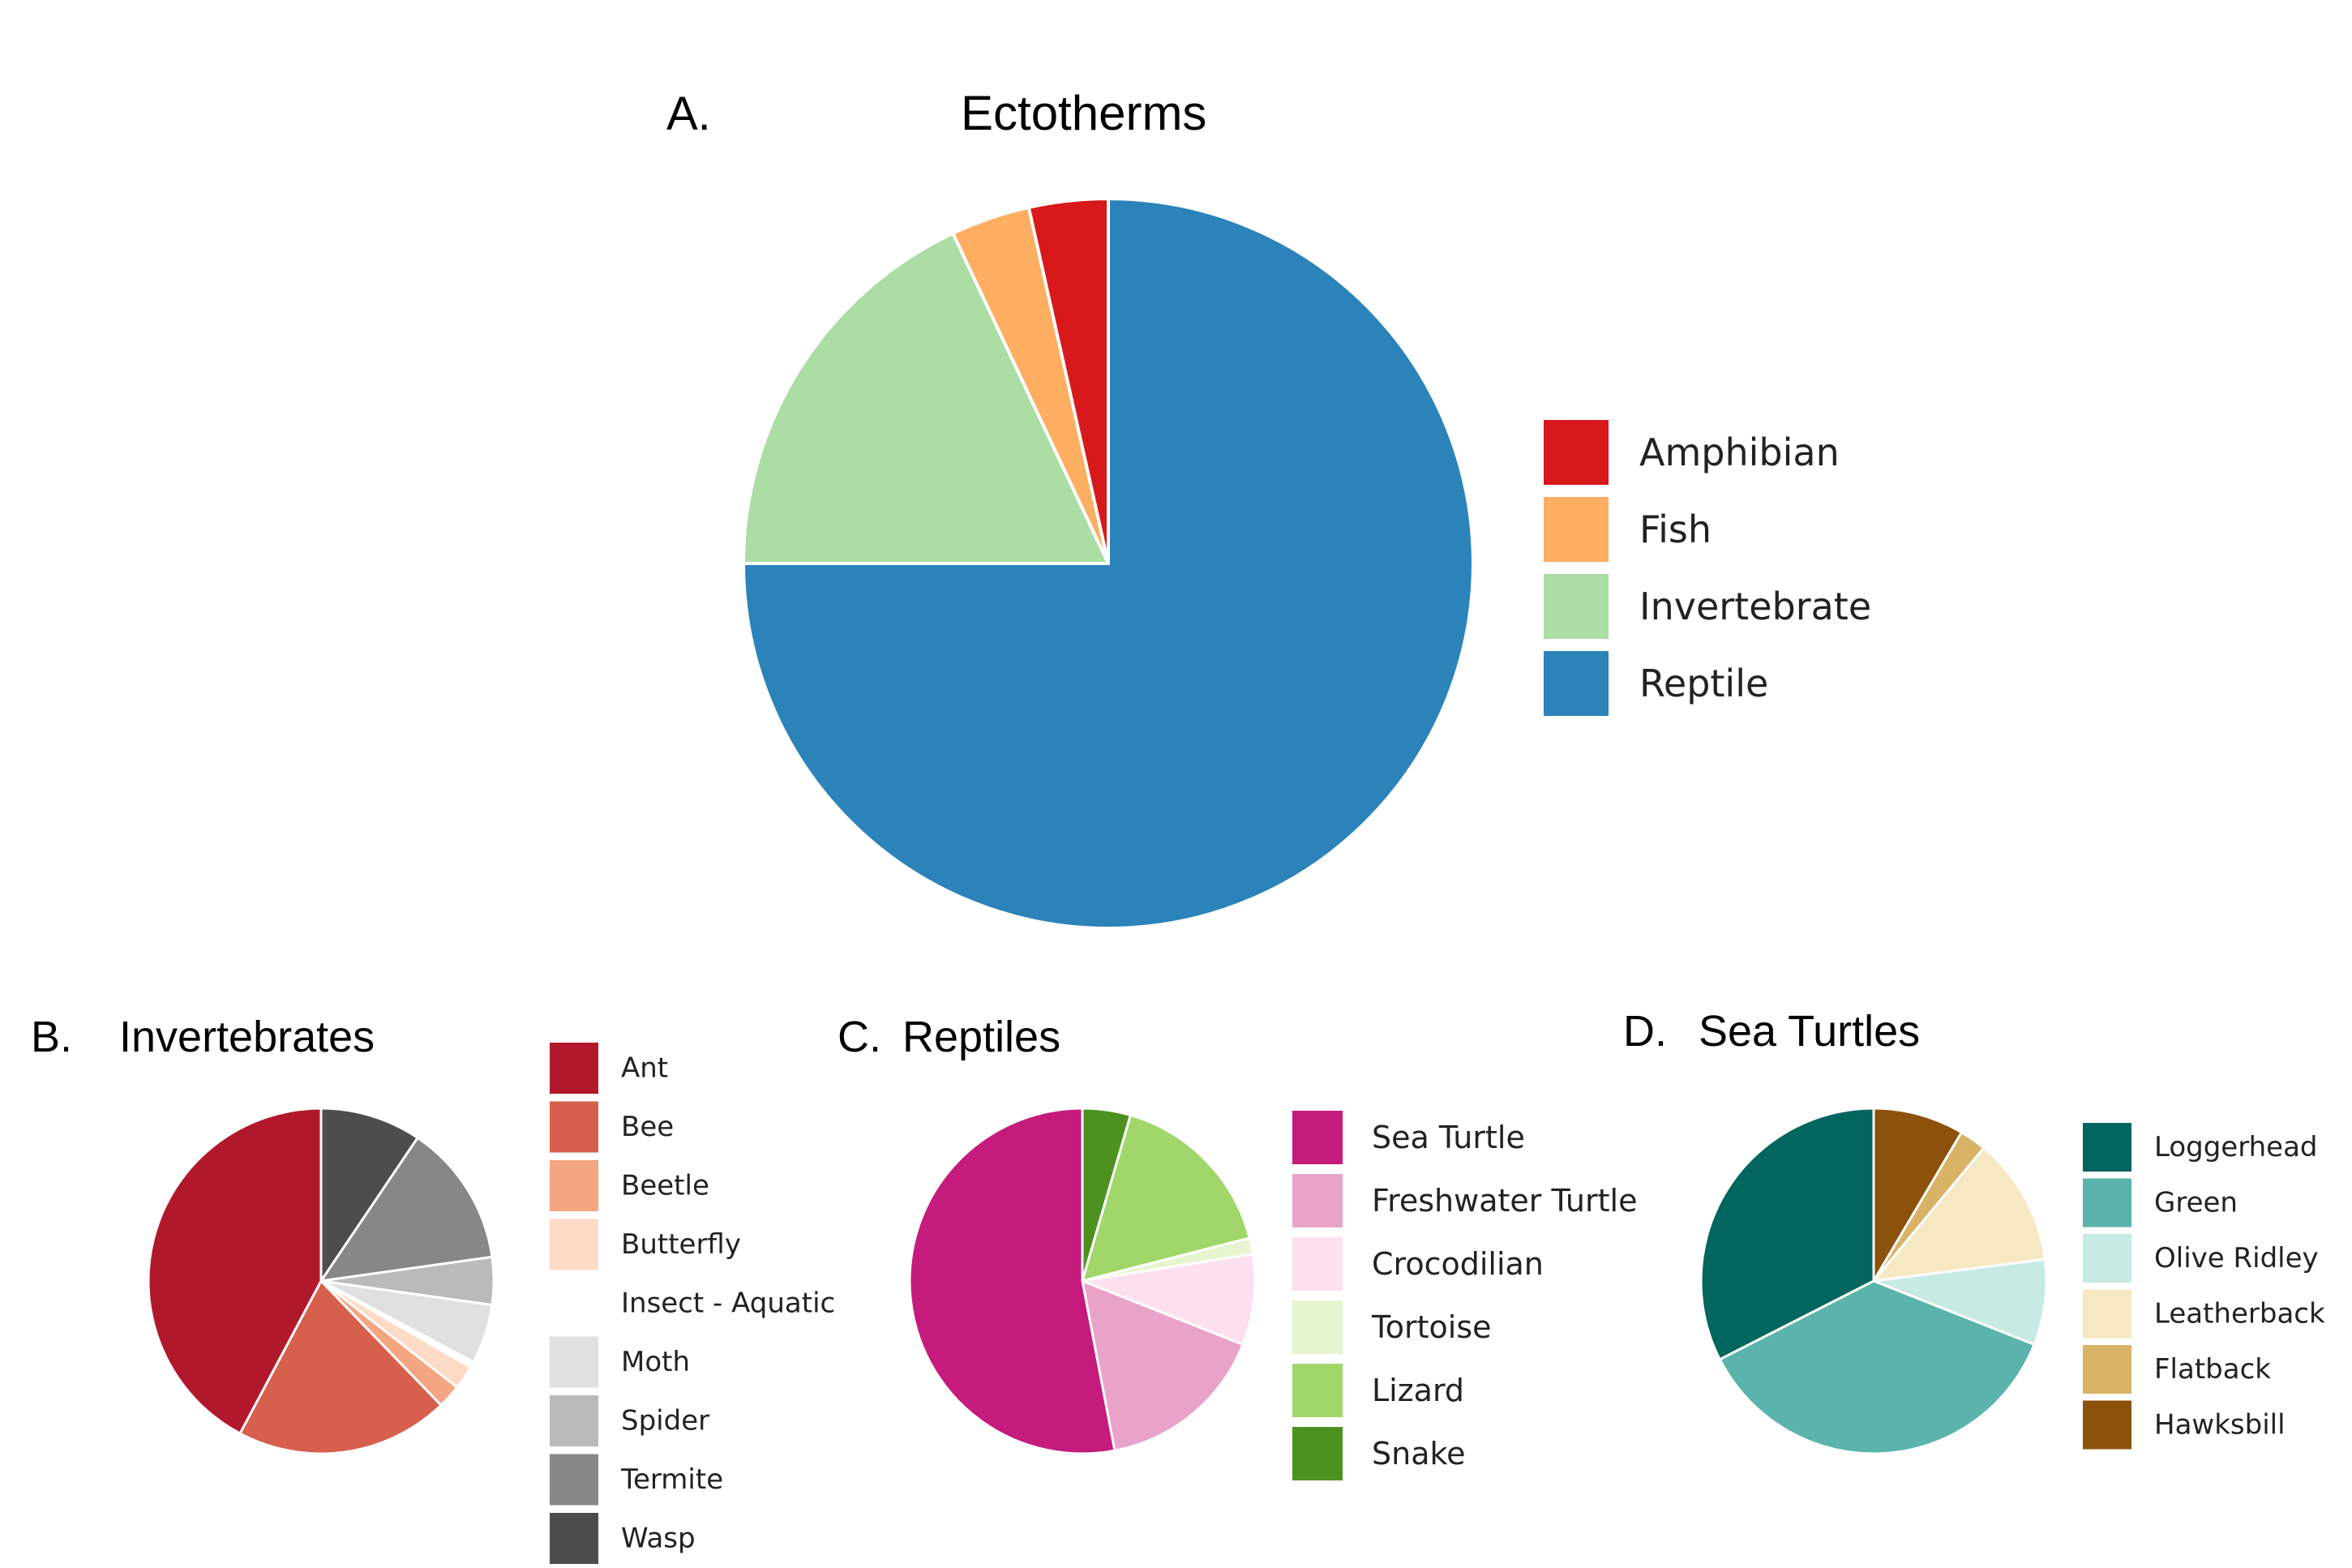  What do you see at coordinates (1458, 1264) in the screenshot?
I see `legend-c-label-crocodilian: Crocodilian` at bounding box center [1458, 1264].